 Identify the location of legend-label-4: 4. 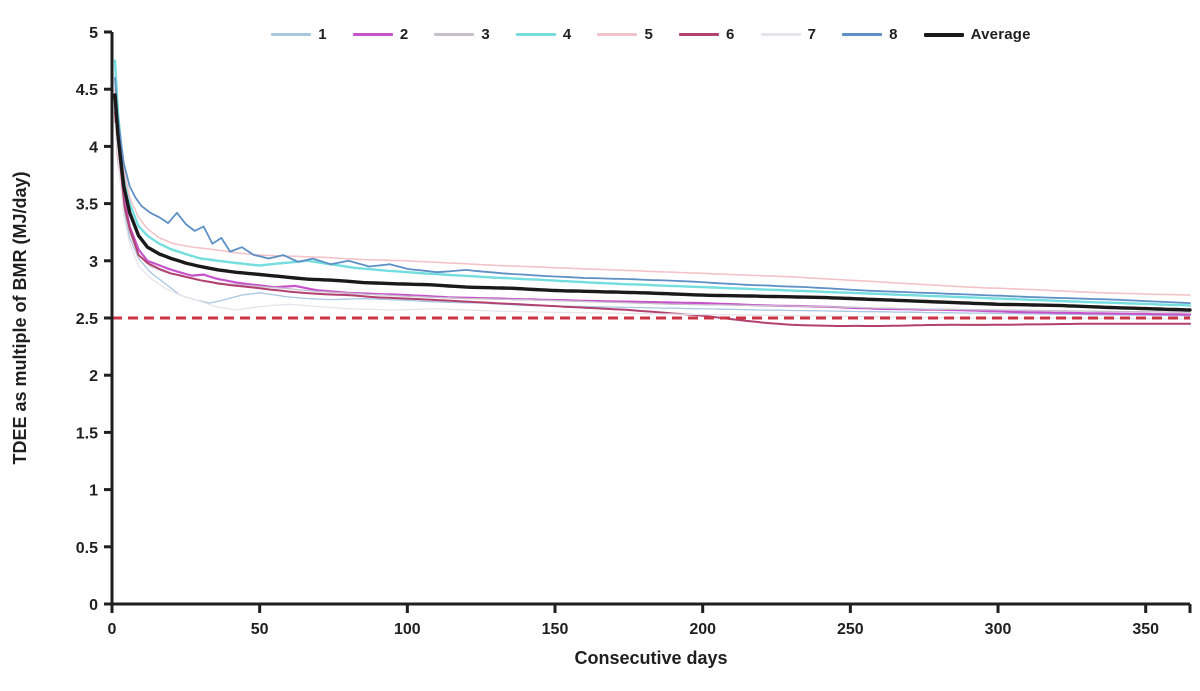
(567, 34).